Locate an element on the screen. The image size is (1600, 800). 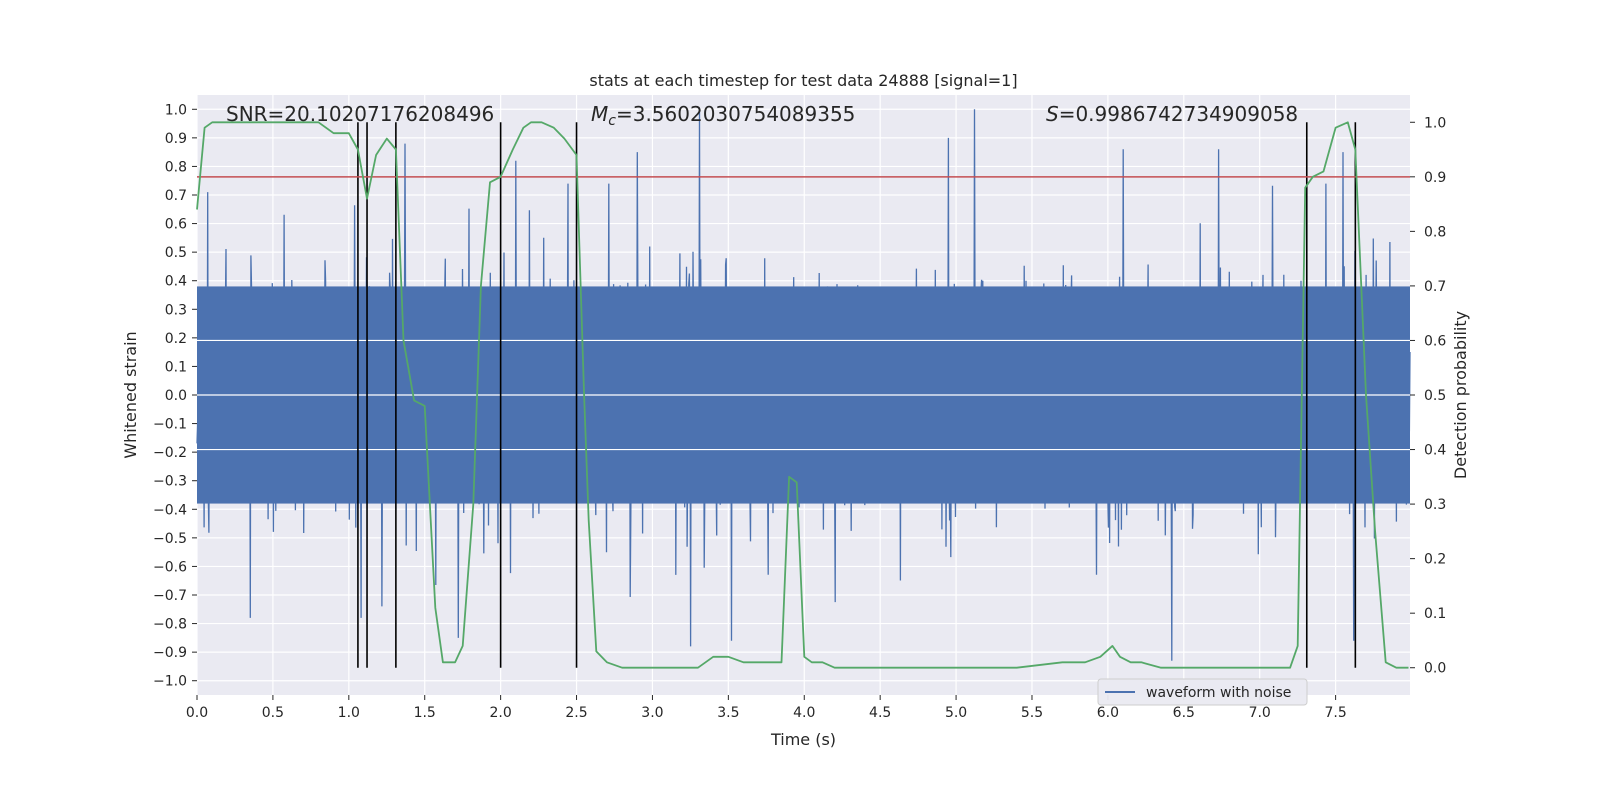
legend-box is located at coordinates (1202, 692).